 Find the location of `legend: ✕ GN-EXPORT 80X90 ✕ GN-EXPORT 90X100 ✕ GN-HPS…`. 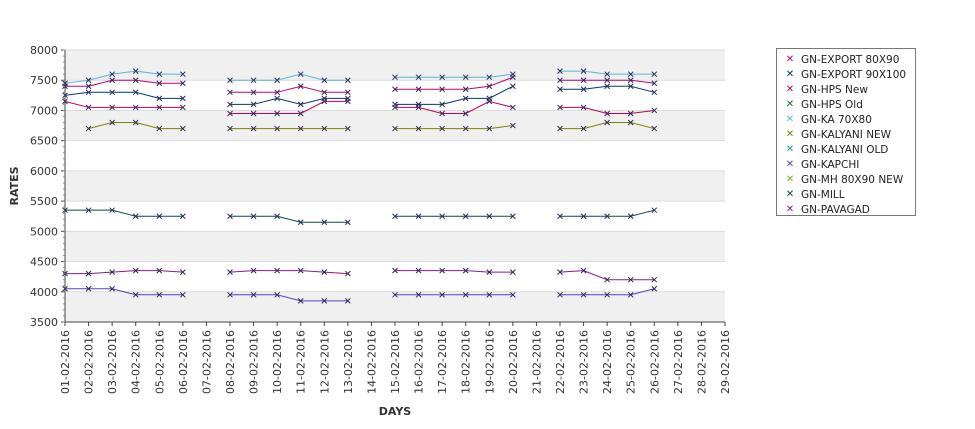

legend: ✕ GN-EXPORT 80X90 ✕ GN-EXPORT 90X100 ✕ GN-HPS… is located at coordinates (846, 132).